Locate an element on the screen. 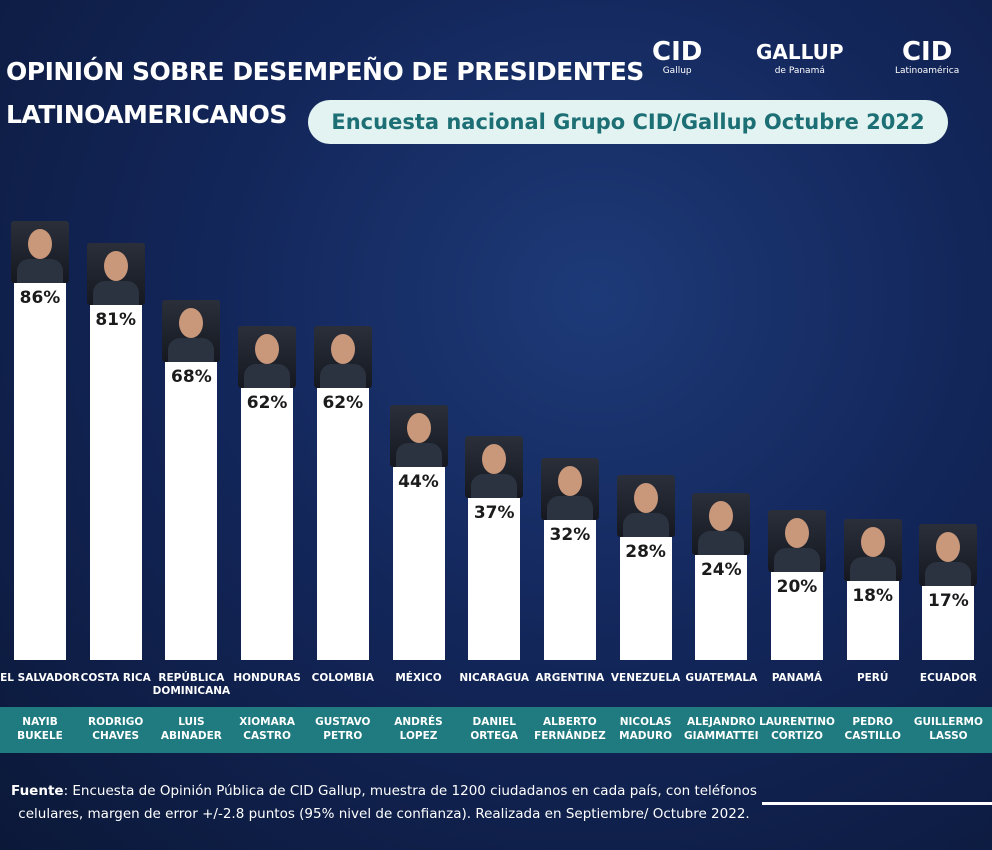 The height and width of the screenshot is (850, 992). president-name: ANDRÉS LOPEZ is located at coordinates (418, 729).